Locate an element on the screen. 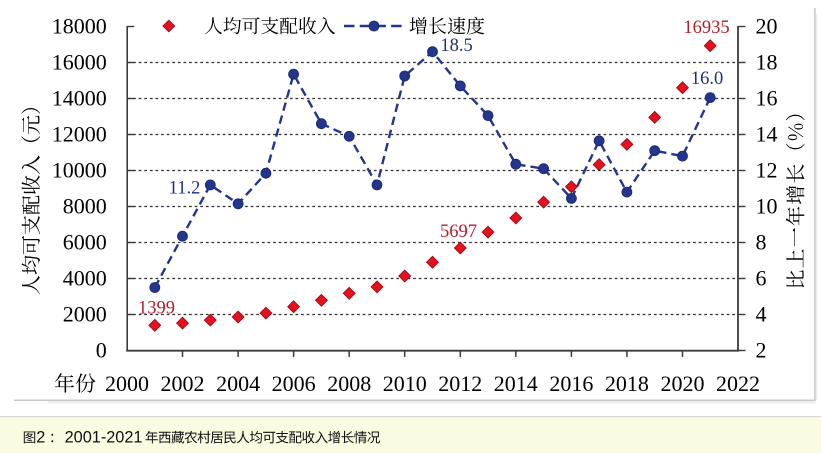 The image size is (822, 453). svg-text: 11.2 is located at coordinates (185, 189).